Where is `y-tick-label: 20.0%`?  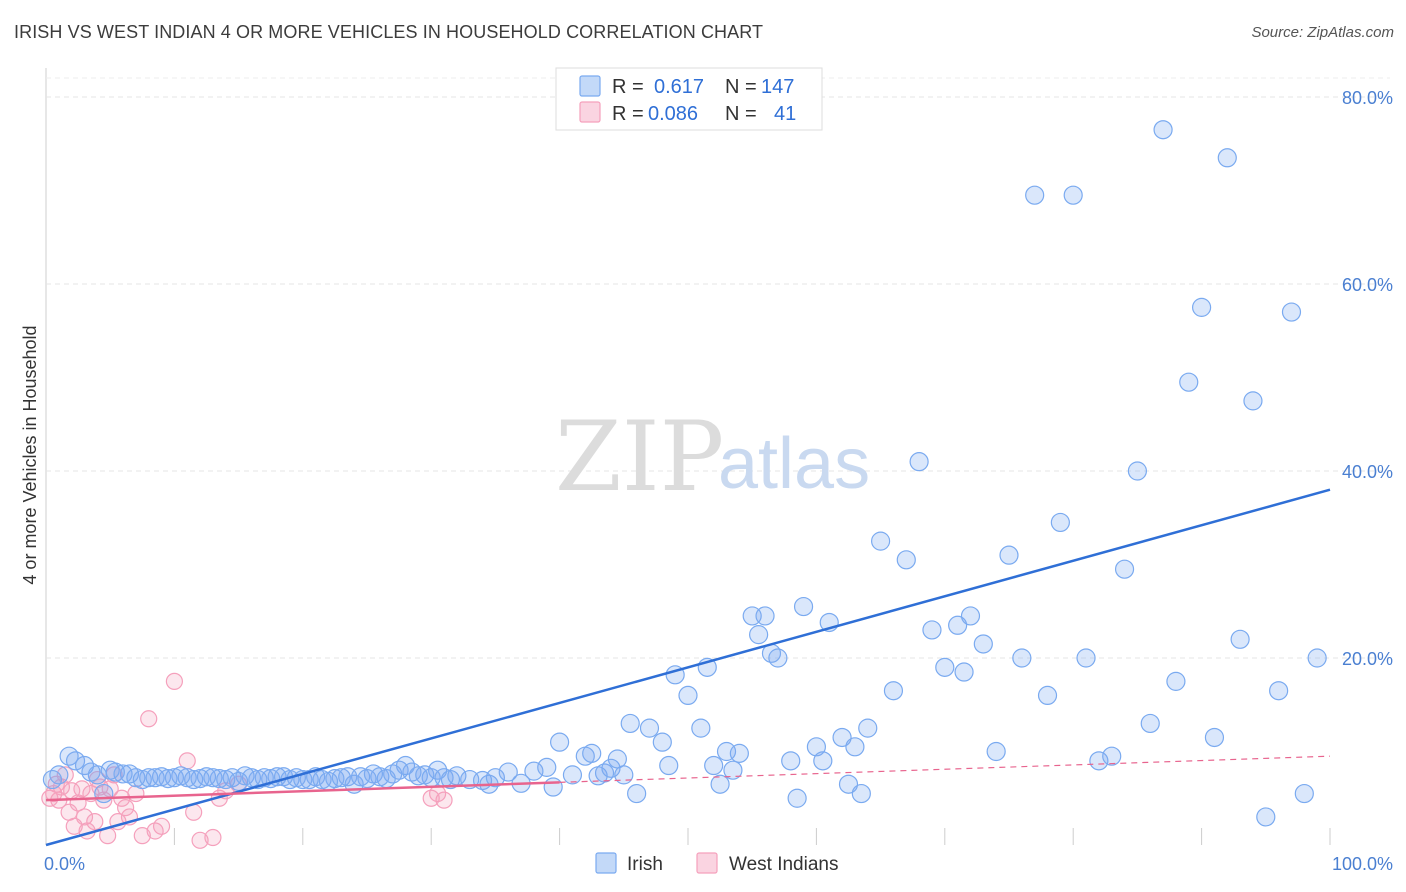
y-tick-label: 20.0% is located at coordinates (1367, 659).